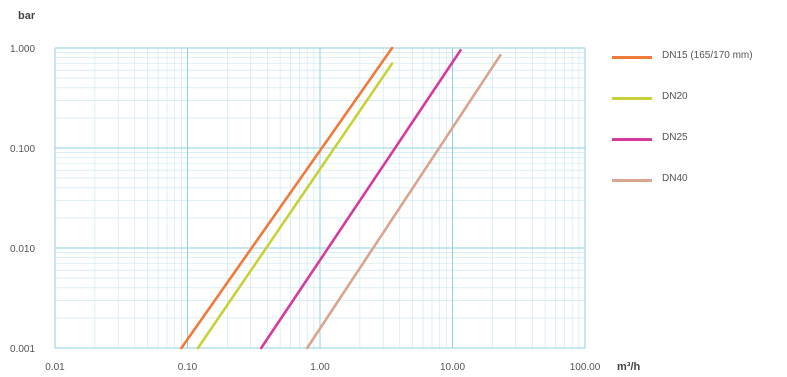  Describe the element at coordinates (22, 149) in the screenshot. I see `y-tick-label: 0.100` at that location.